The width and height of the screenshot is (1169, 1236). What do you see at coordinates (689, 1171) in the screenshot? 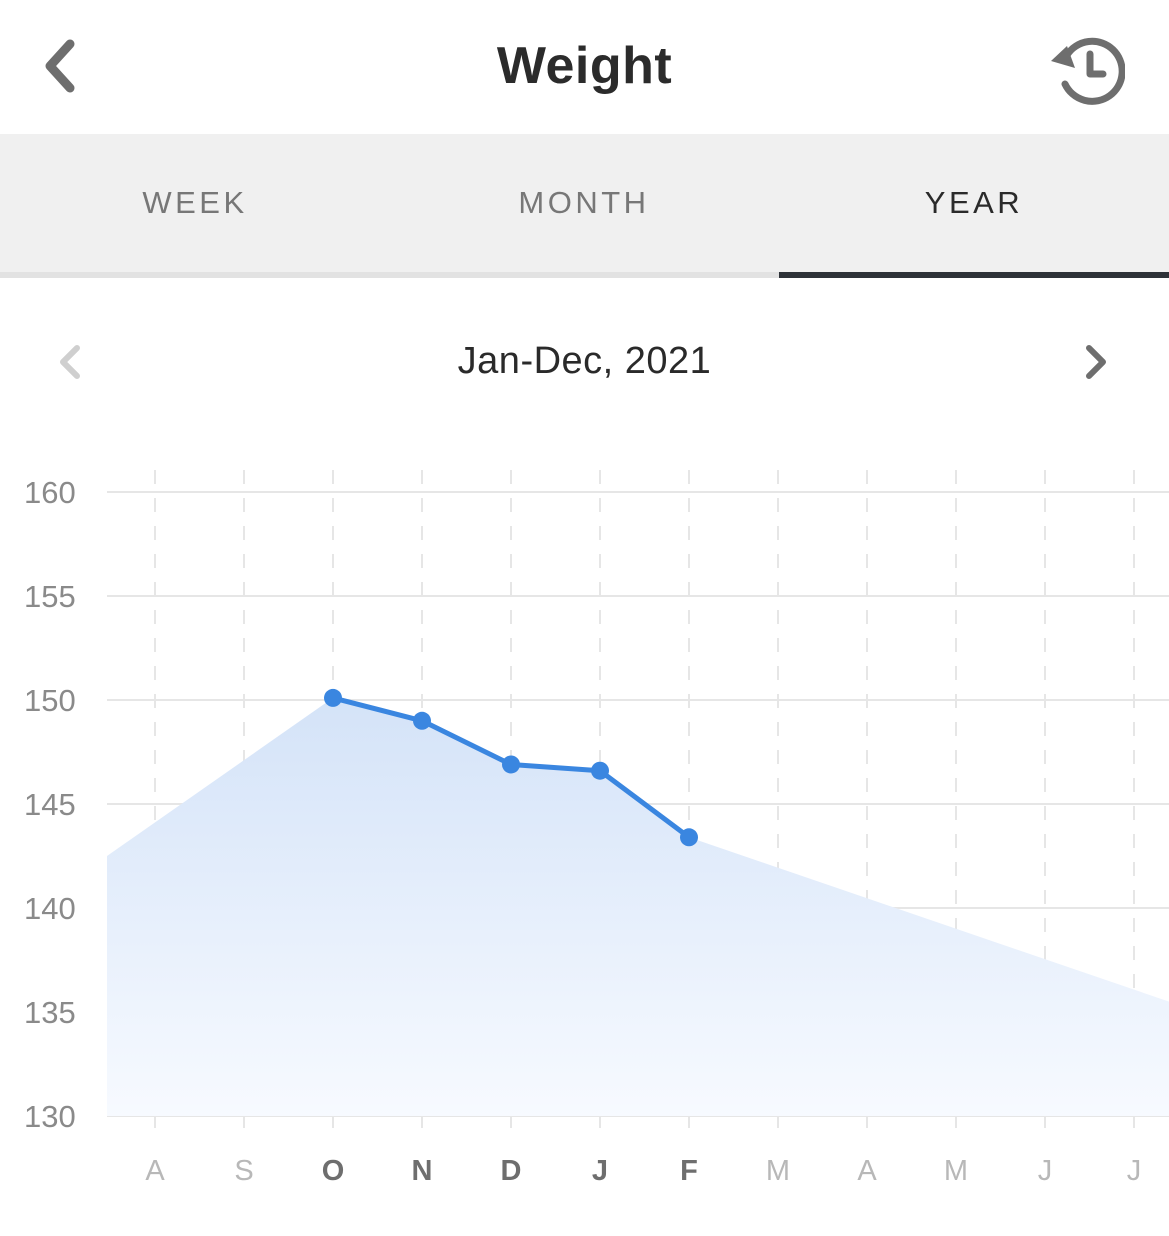
I see `x-tick-label: F` at bounding box center [689, 1171].